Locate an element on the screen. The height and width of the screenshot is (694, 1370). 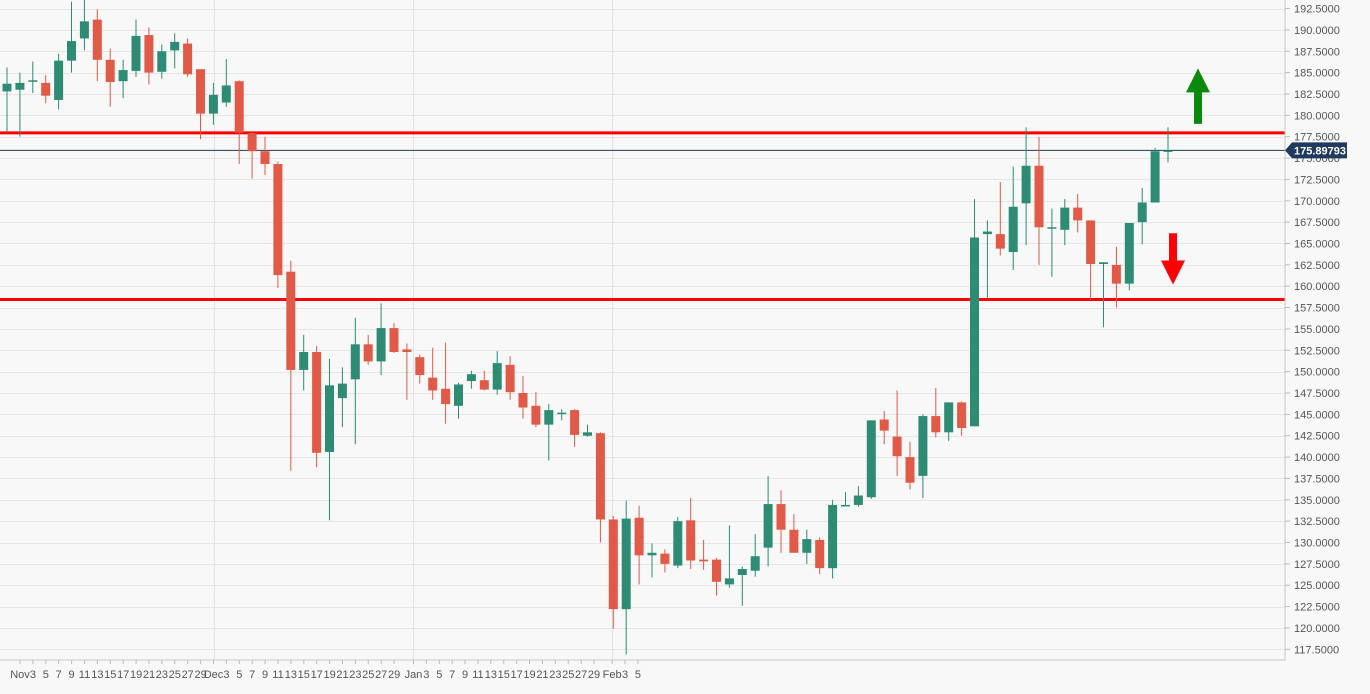
x-tick-label: 3 is located at coordinates (226, 675).